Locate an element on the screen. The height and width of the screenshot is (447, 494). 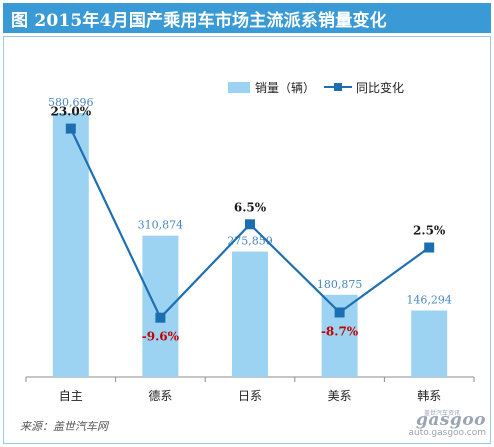
bar-value-label: 180,875 is located at coordinates (340, 284).